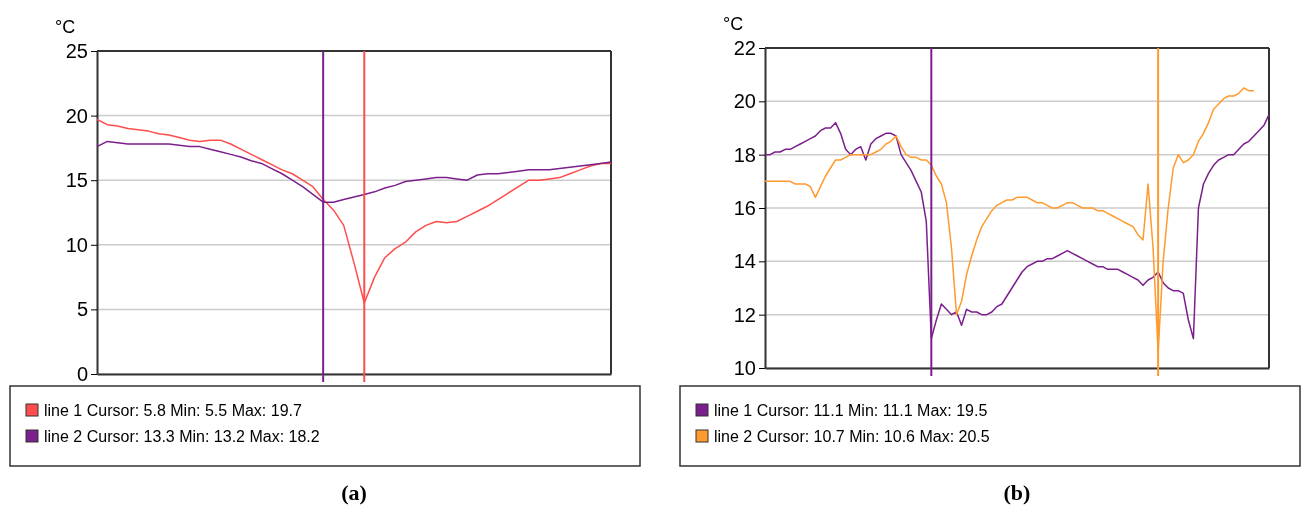 This screenshot has height=515, width=1308. I want to click on legend-label: line 2 Cursor: 13.3 Min: 13.2 Max: 18.2, so click(182, 436).